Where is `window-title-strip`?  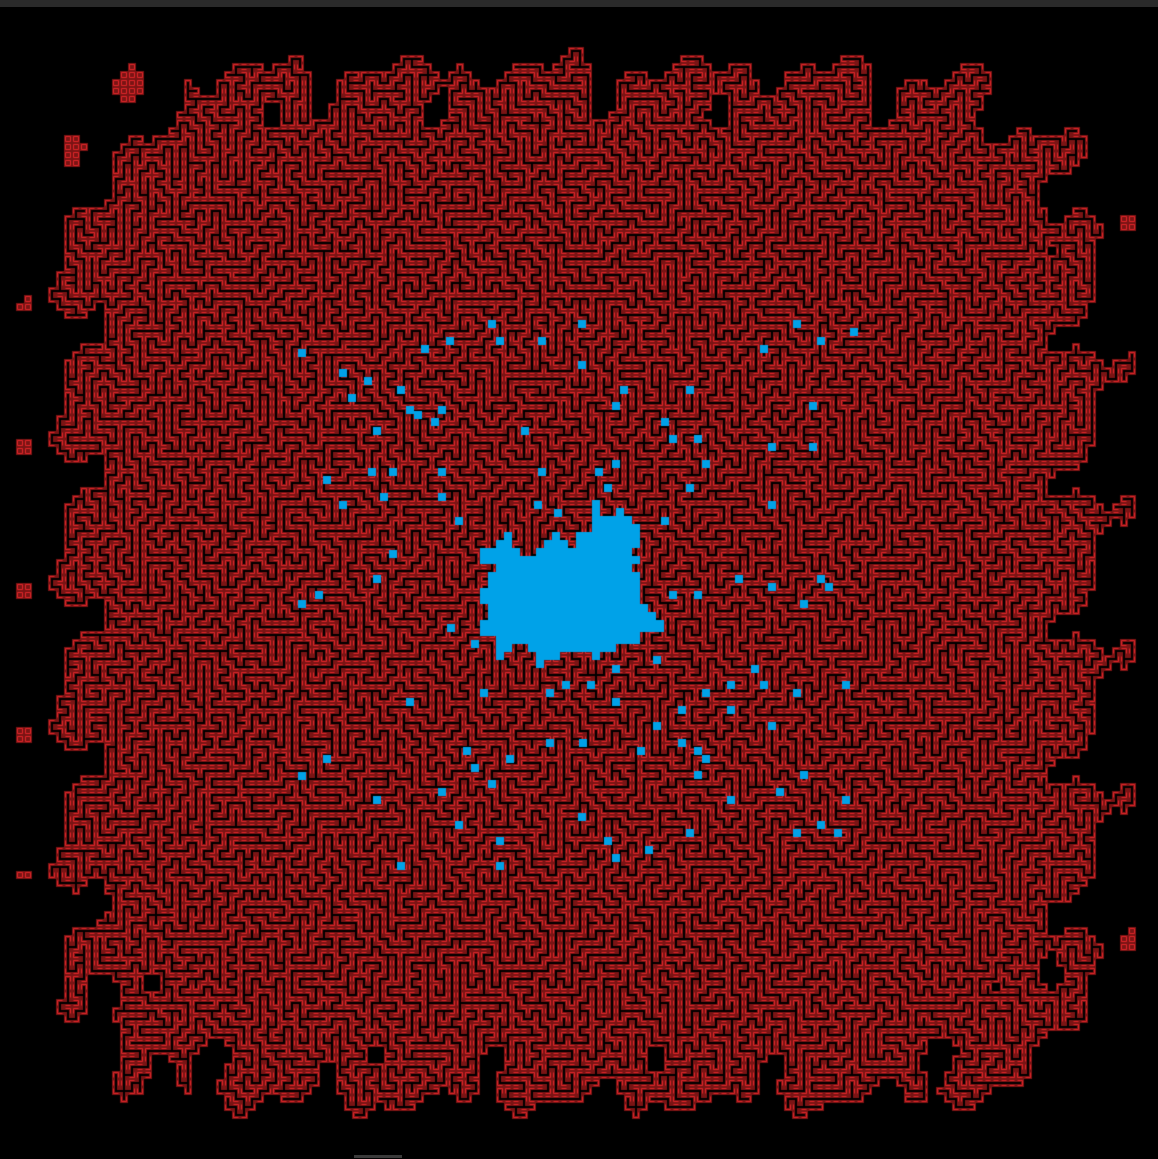
window-title-strip is located at coordinates (579, 3).